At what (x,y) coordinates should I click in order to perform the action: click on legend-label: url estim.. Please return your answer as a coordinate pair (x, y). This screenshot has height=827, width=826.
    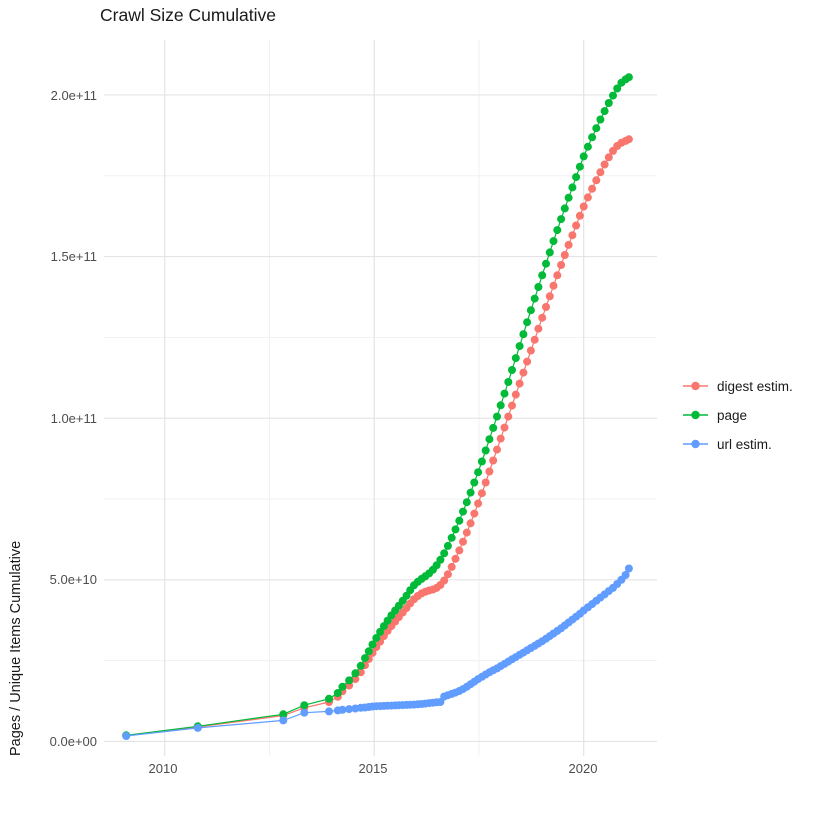
    Looking at the image, I should click on (744, 444).